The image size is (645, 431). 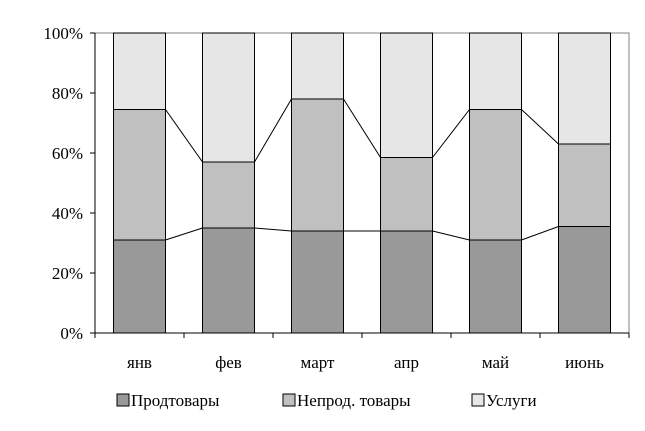 What do you see at coordinates (67, 153) in the screenshot?
I see `y-tick-label-4: 60%` at bounding box center [67, 153].